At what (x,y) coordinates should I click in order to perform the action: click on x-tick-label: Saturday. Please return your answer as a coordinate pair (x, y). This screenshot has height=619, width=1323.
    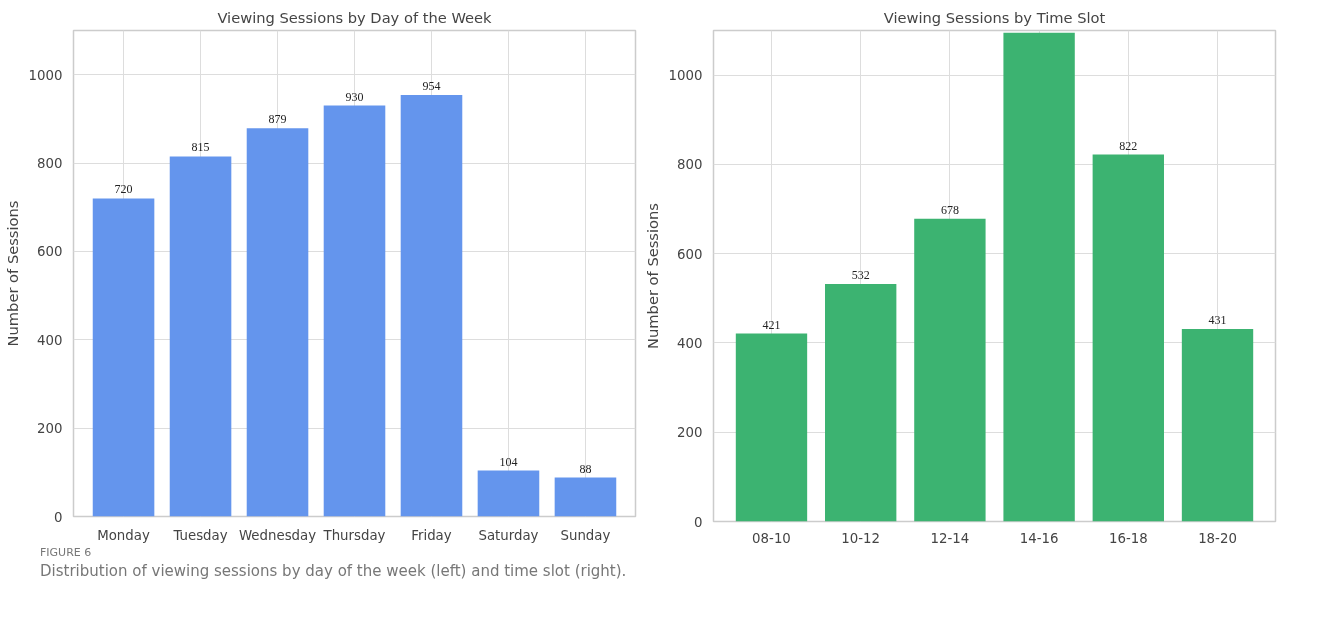
    Looking at the image, I should click on (508, 535).